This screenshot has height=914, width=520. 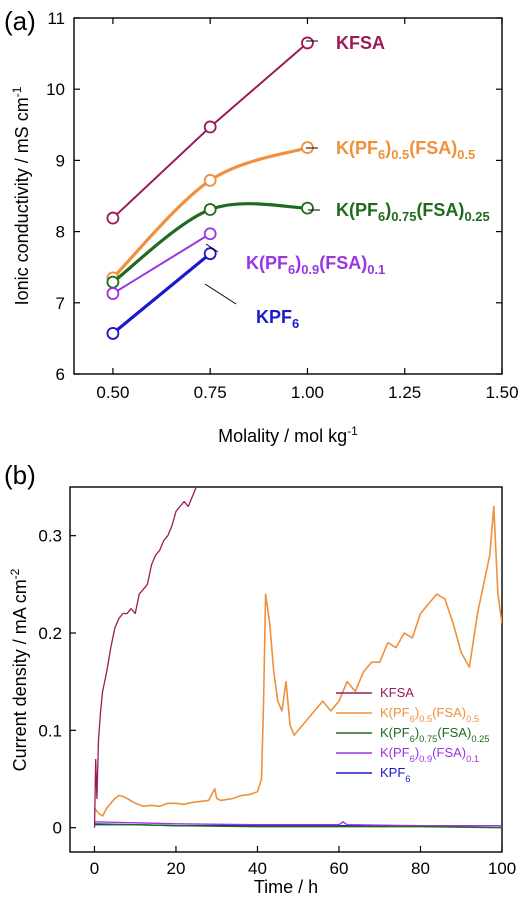 I want to click on a-annotation-label: KFSA, so click(x=360, y=43).